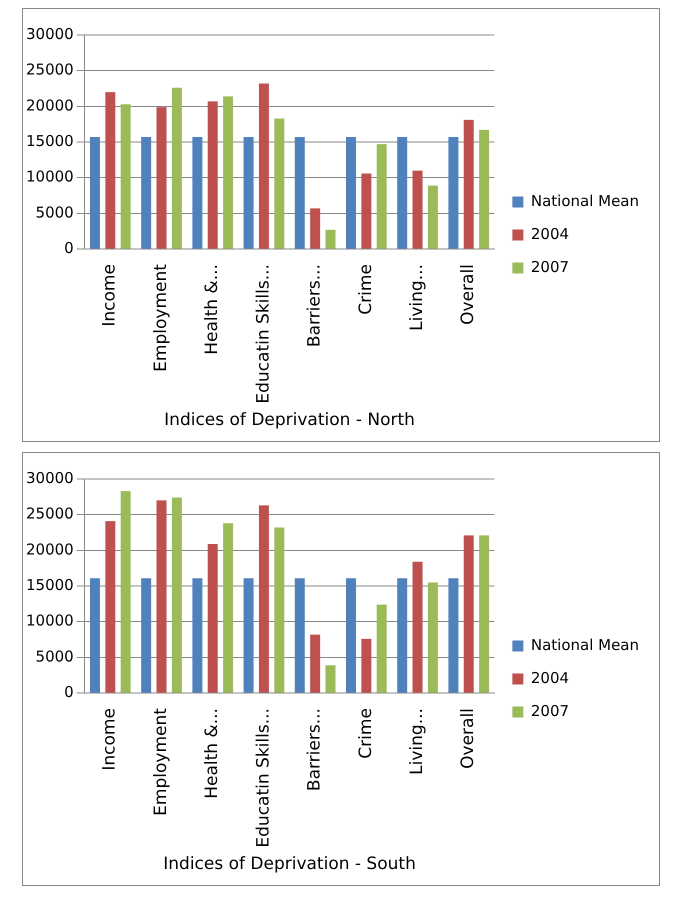  Describe the element at coordinates (289, 864) in the screenshot. I see `x-axis-title: Indices of Deprivation - South` at that location.